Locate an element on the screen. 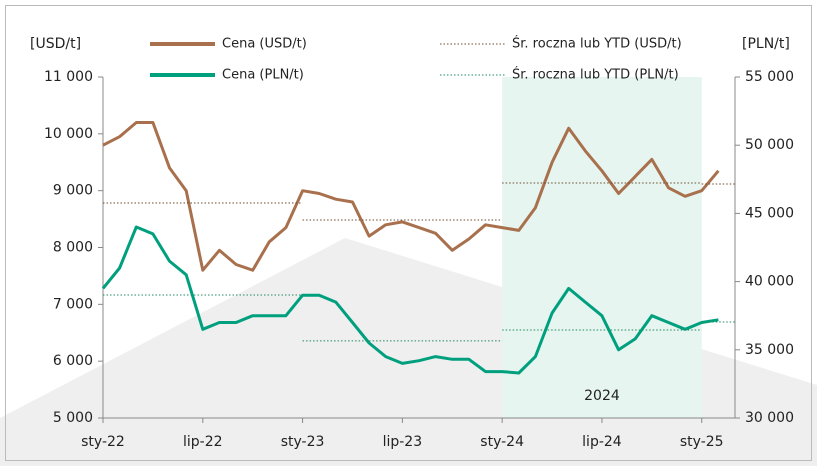 Image resolution: width=817 pixels, height=466 pixels. y2-tick-label: 40 000 is located at coordinates (769, 282).